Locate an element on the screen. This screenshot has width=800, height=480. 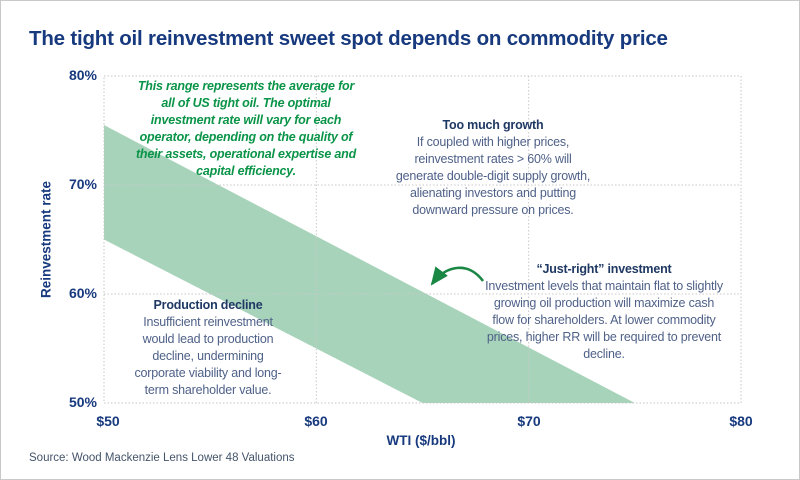
curved-arrow-icon is located at coordinates (457, 276).